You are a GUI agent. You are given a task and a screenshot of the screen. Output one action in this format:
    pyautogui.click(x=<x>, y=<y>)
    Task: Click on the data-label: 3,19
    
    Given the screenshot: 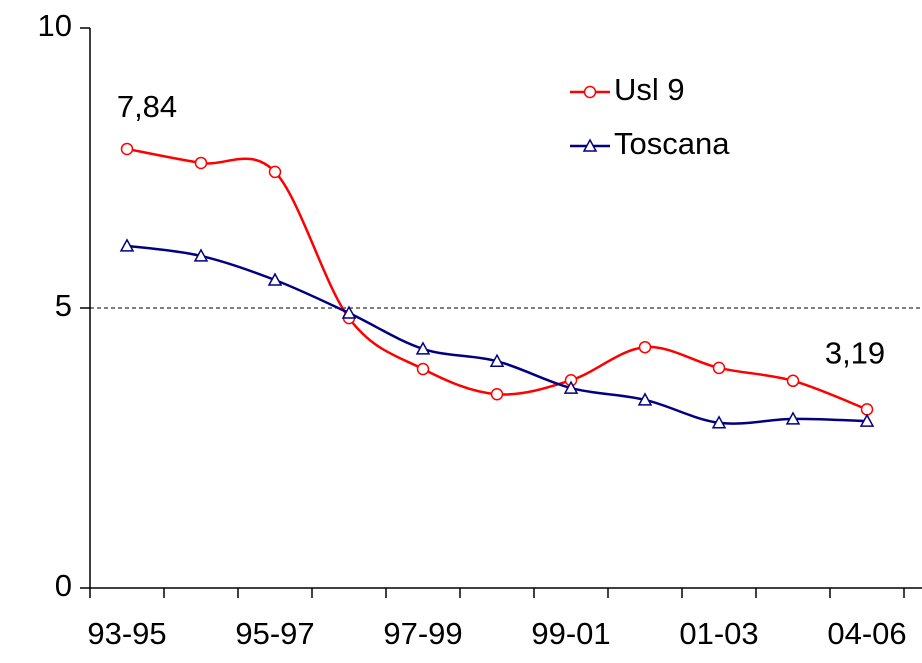 What is the action you would take?
    pyautogui.click(x=855, y=353)
    